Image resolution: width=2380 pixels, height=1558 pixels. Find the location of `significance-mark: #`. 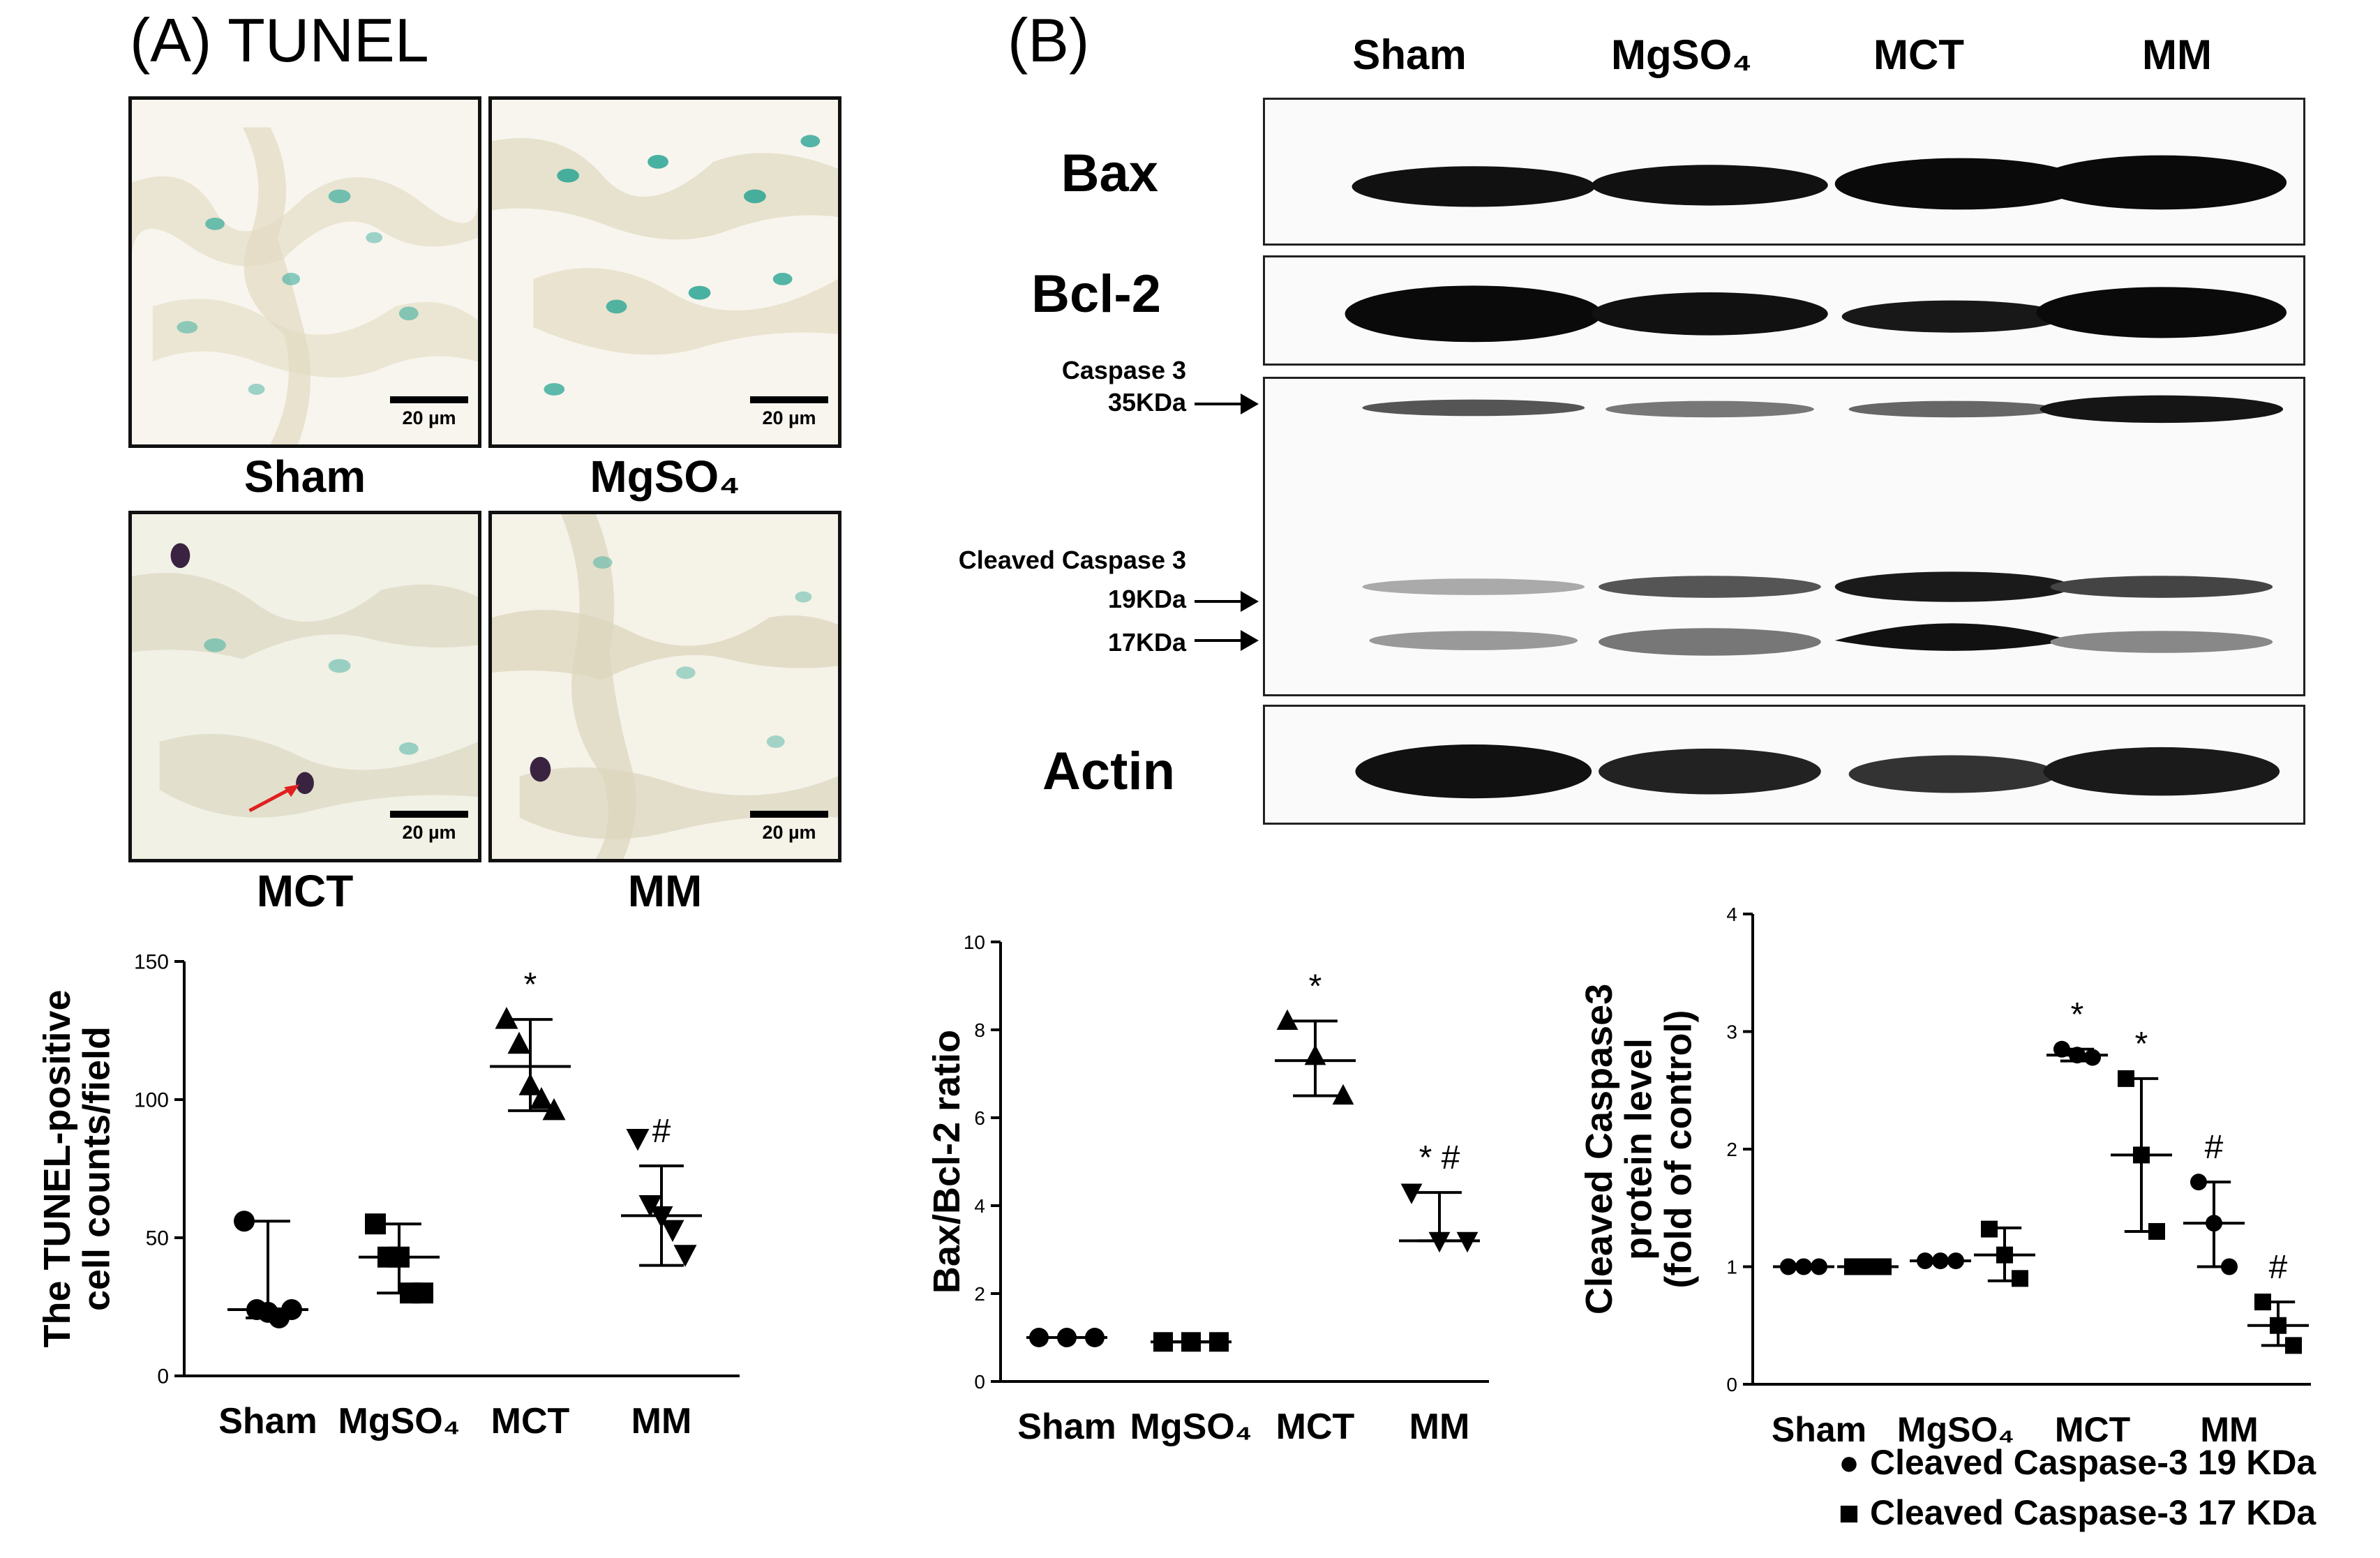

significance-mark: # is located at coordinates (2278, 1267).